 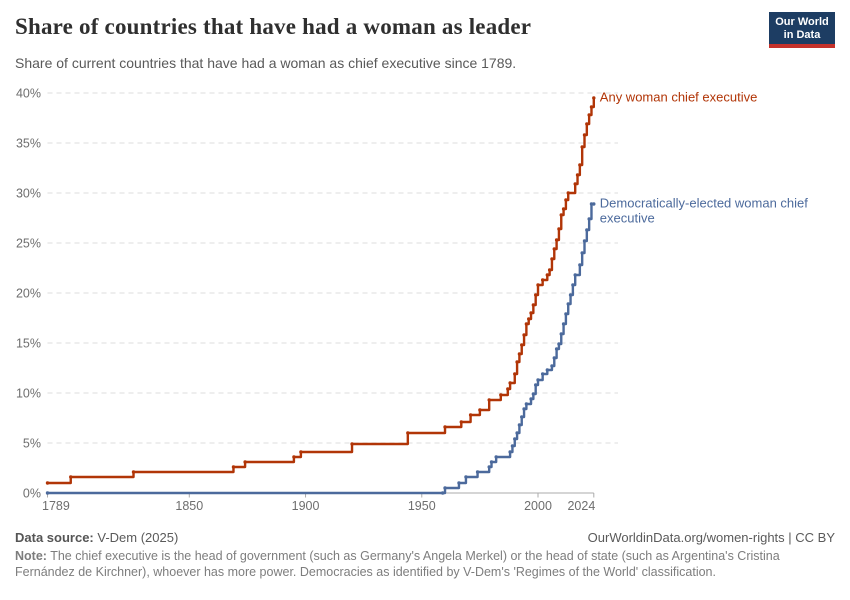 What do you see at coordinates (56, 506) in the screenshot?
I see `x-axis-tick-label: 1789` at bounding box center [56, 506].